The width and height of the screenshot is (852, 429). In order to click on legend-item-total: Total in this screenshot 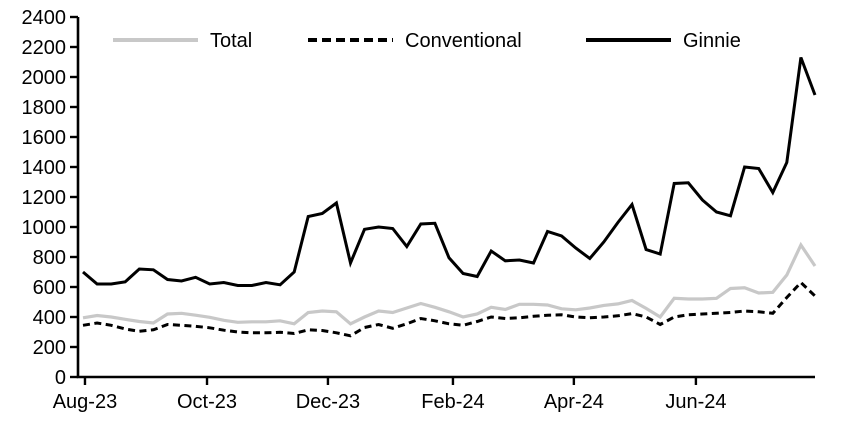, I will do `click(182, 41)`.